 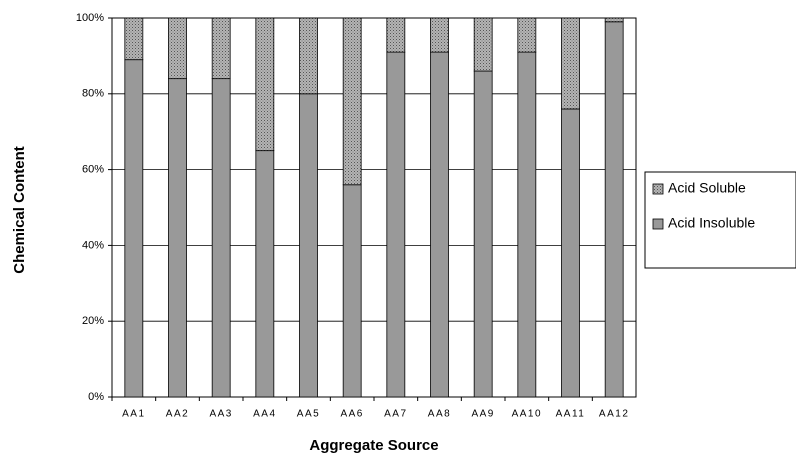 What do you see at coordinates (614, 414) in the screenshot?
I see `x-tick-label: AA12` at bounding box center [614, 414].